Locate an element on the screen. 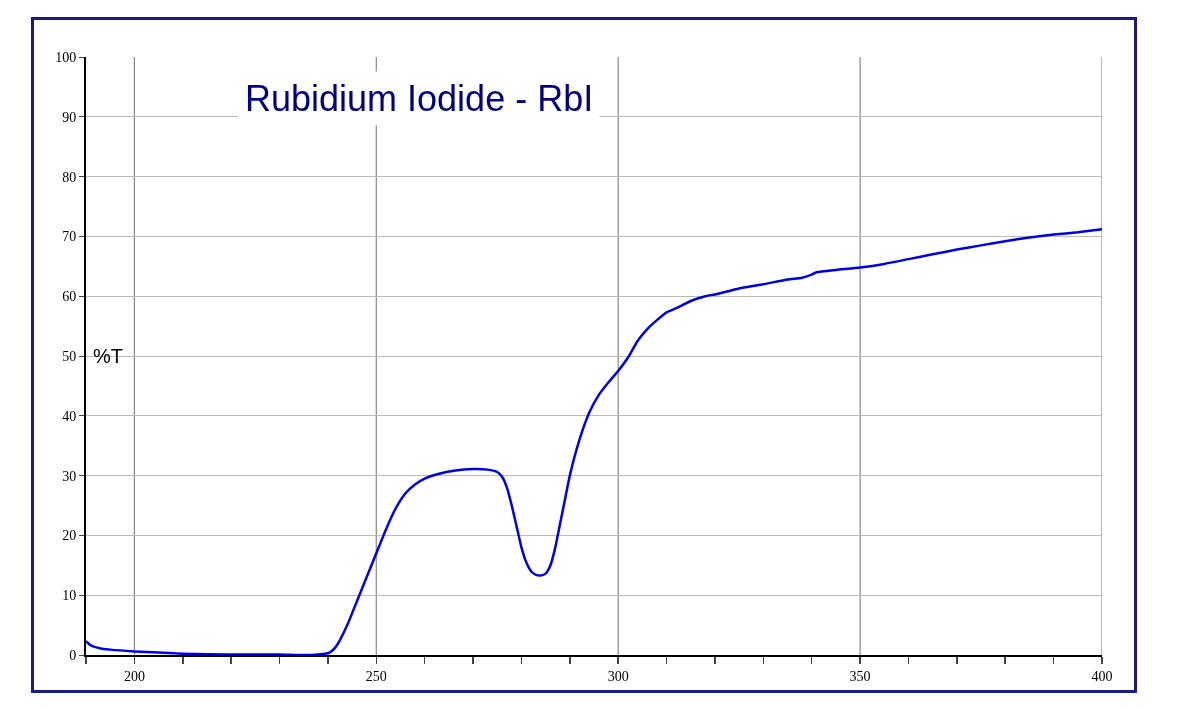 The height and width of the screenshot is (709, 1181). text: Rubidium Iodide - RbI is located at coordinates (419, 98).